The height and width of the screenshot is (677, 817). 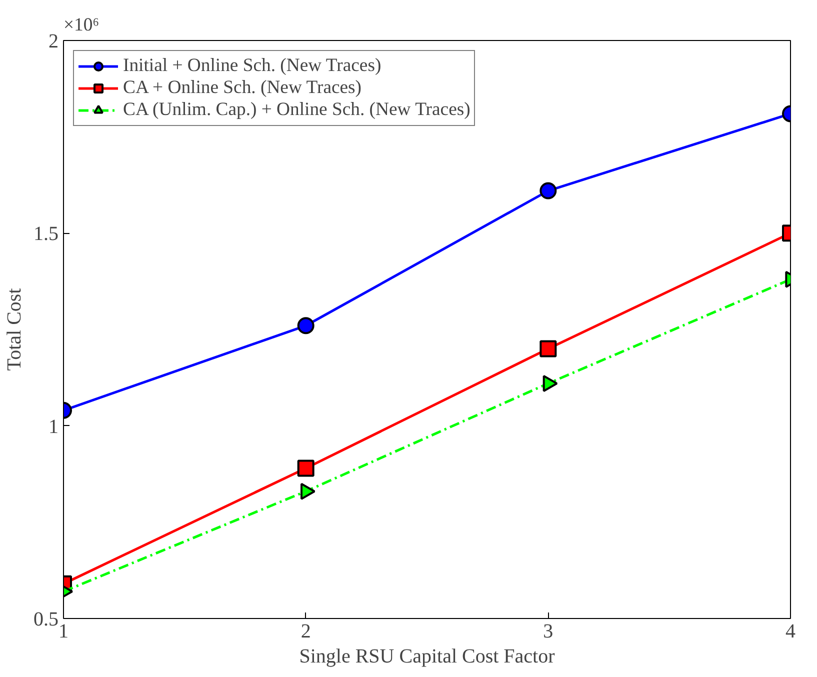 I want to click on y-tick-label: 0.5, so click(x=46, y=619).